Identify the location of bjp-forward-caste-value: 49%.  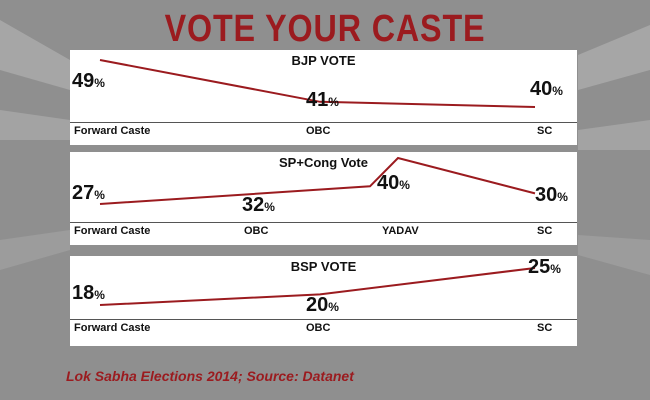
(88, 81).